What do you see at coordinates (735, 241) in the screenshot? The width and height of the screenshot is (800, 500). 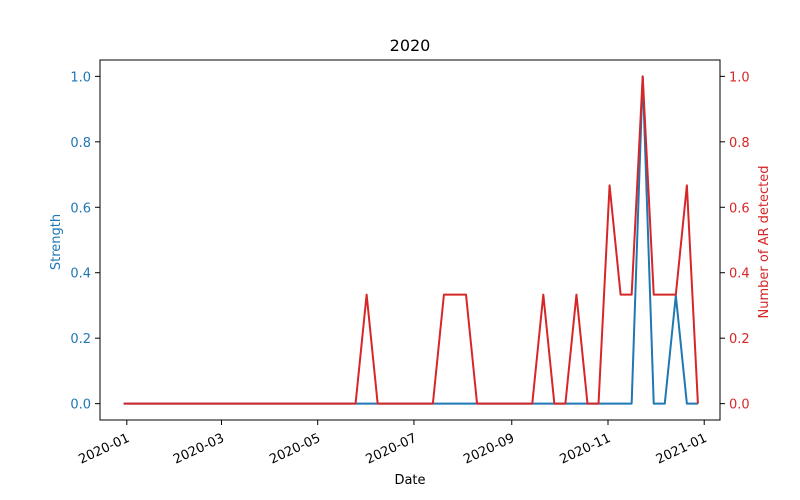 I see `y-axis-right: 0.0 0.2 0.4 0.6 0.8 1.0` at bounding box center [735, 241].